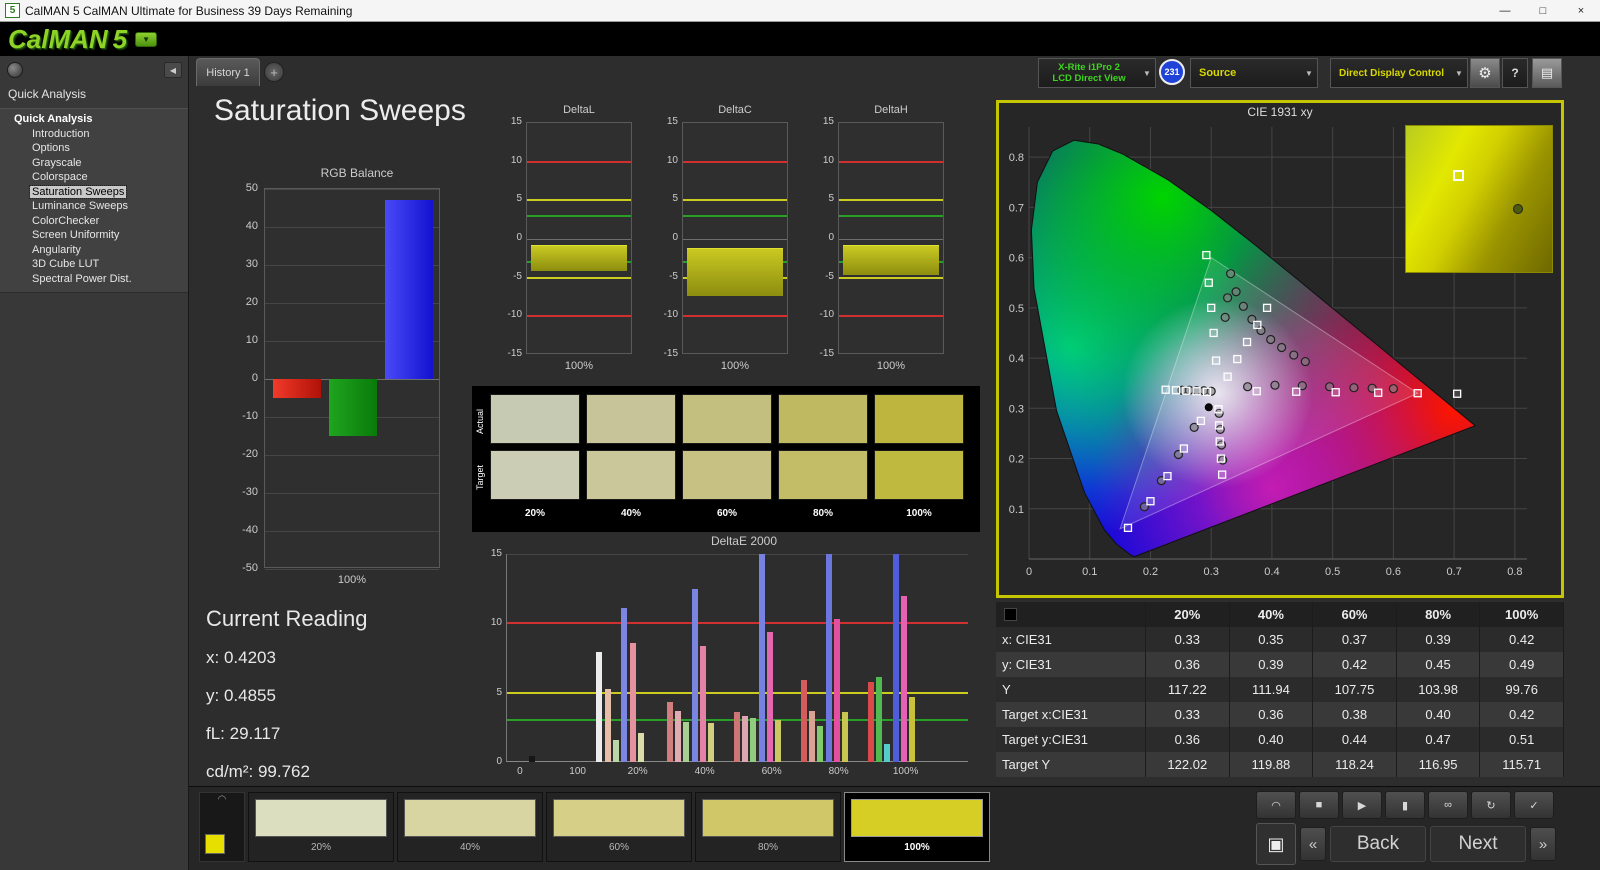 This screenshot has height=870, width=1600. Describe the element at coordinates (94, 250) in the screenshot. I see `sidebar-item-angularity: Angularity` at that location.